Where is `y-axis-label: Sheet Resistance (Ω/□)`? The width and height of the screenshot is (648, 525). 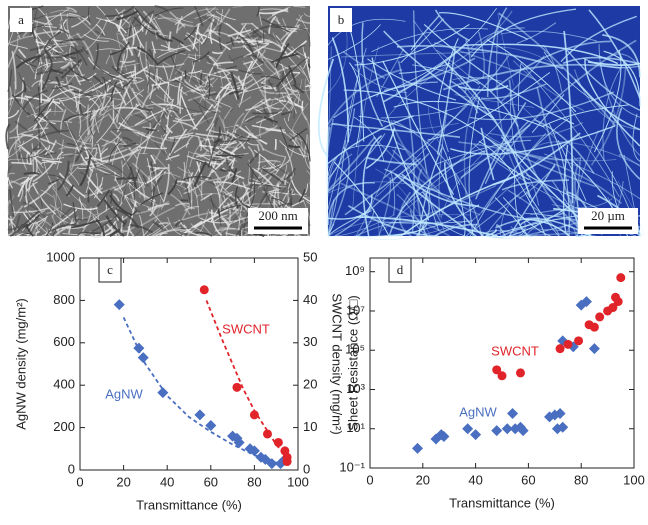
y-axis-label: Sheet Resistance (Ω/□) is located at coordinates (352, 362).